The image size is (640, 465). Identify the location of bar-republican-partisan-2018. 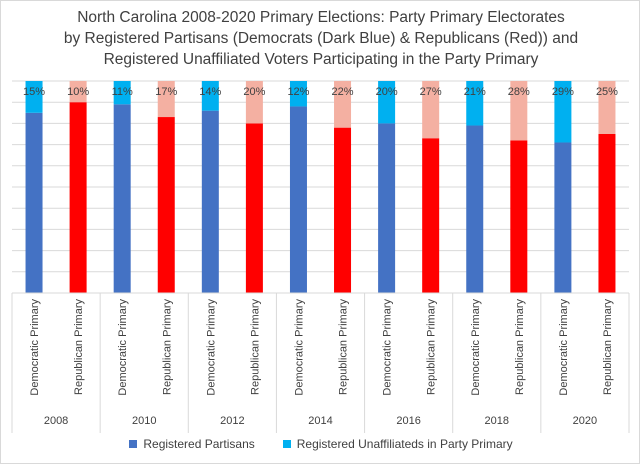
(519, 216).